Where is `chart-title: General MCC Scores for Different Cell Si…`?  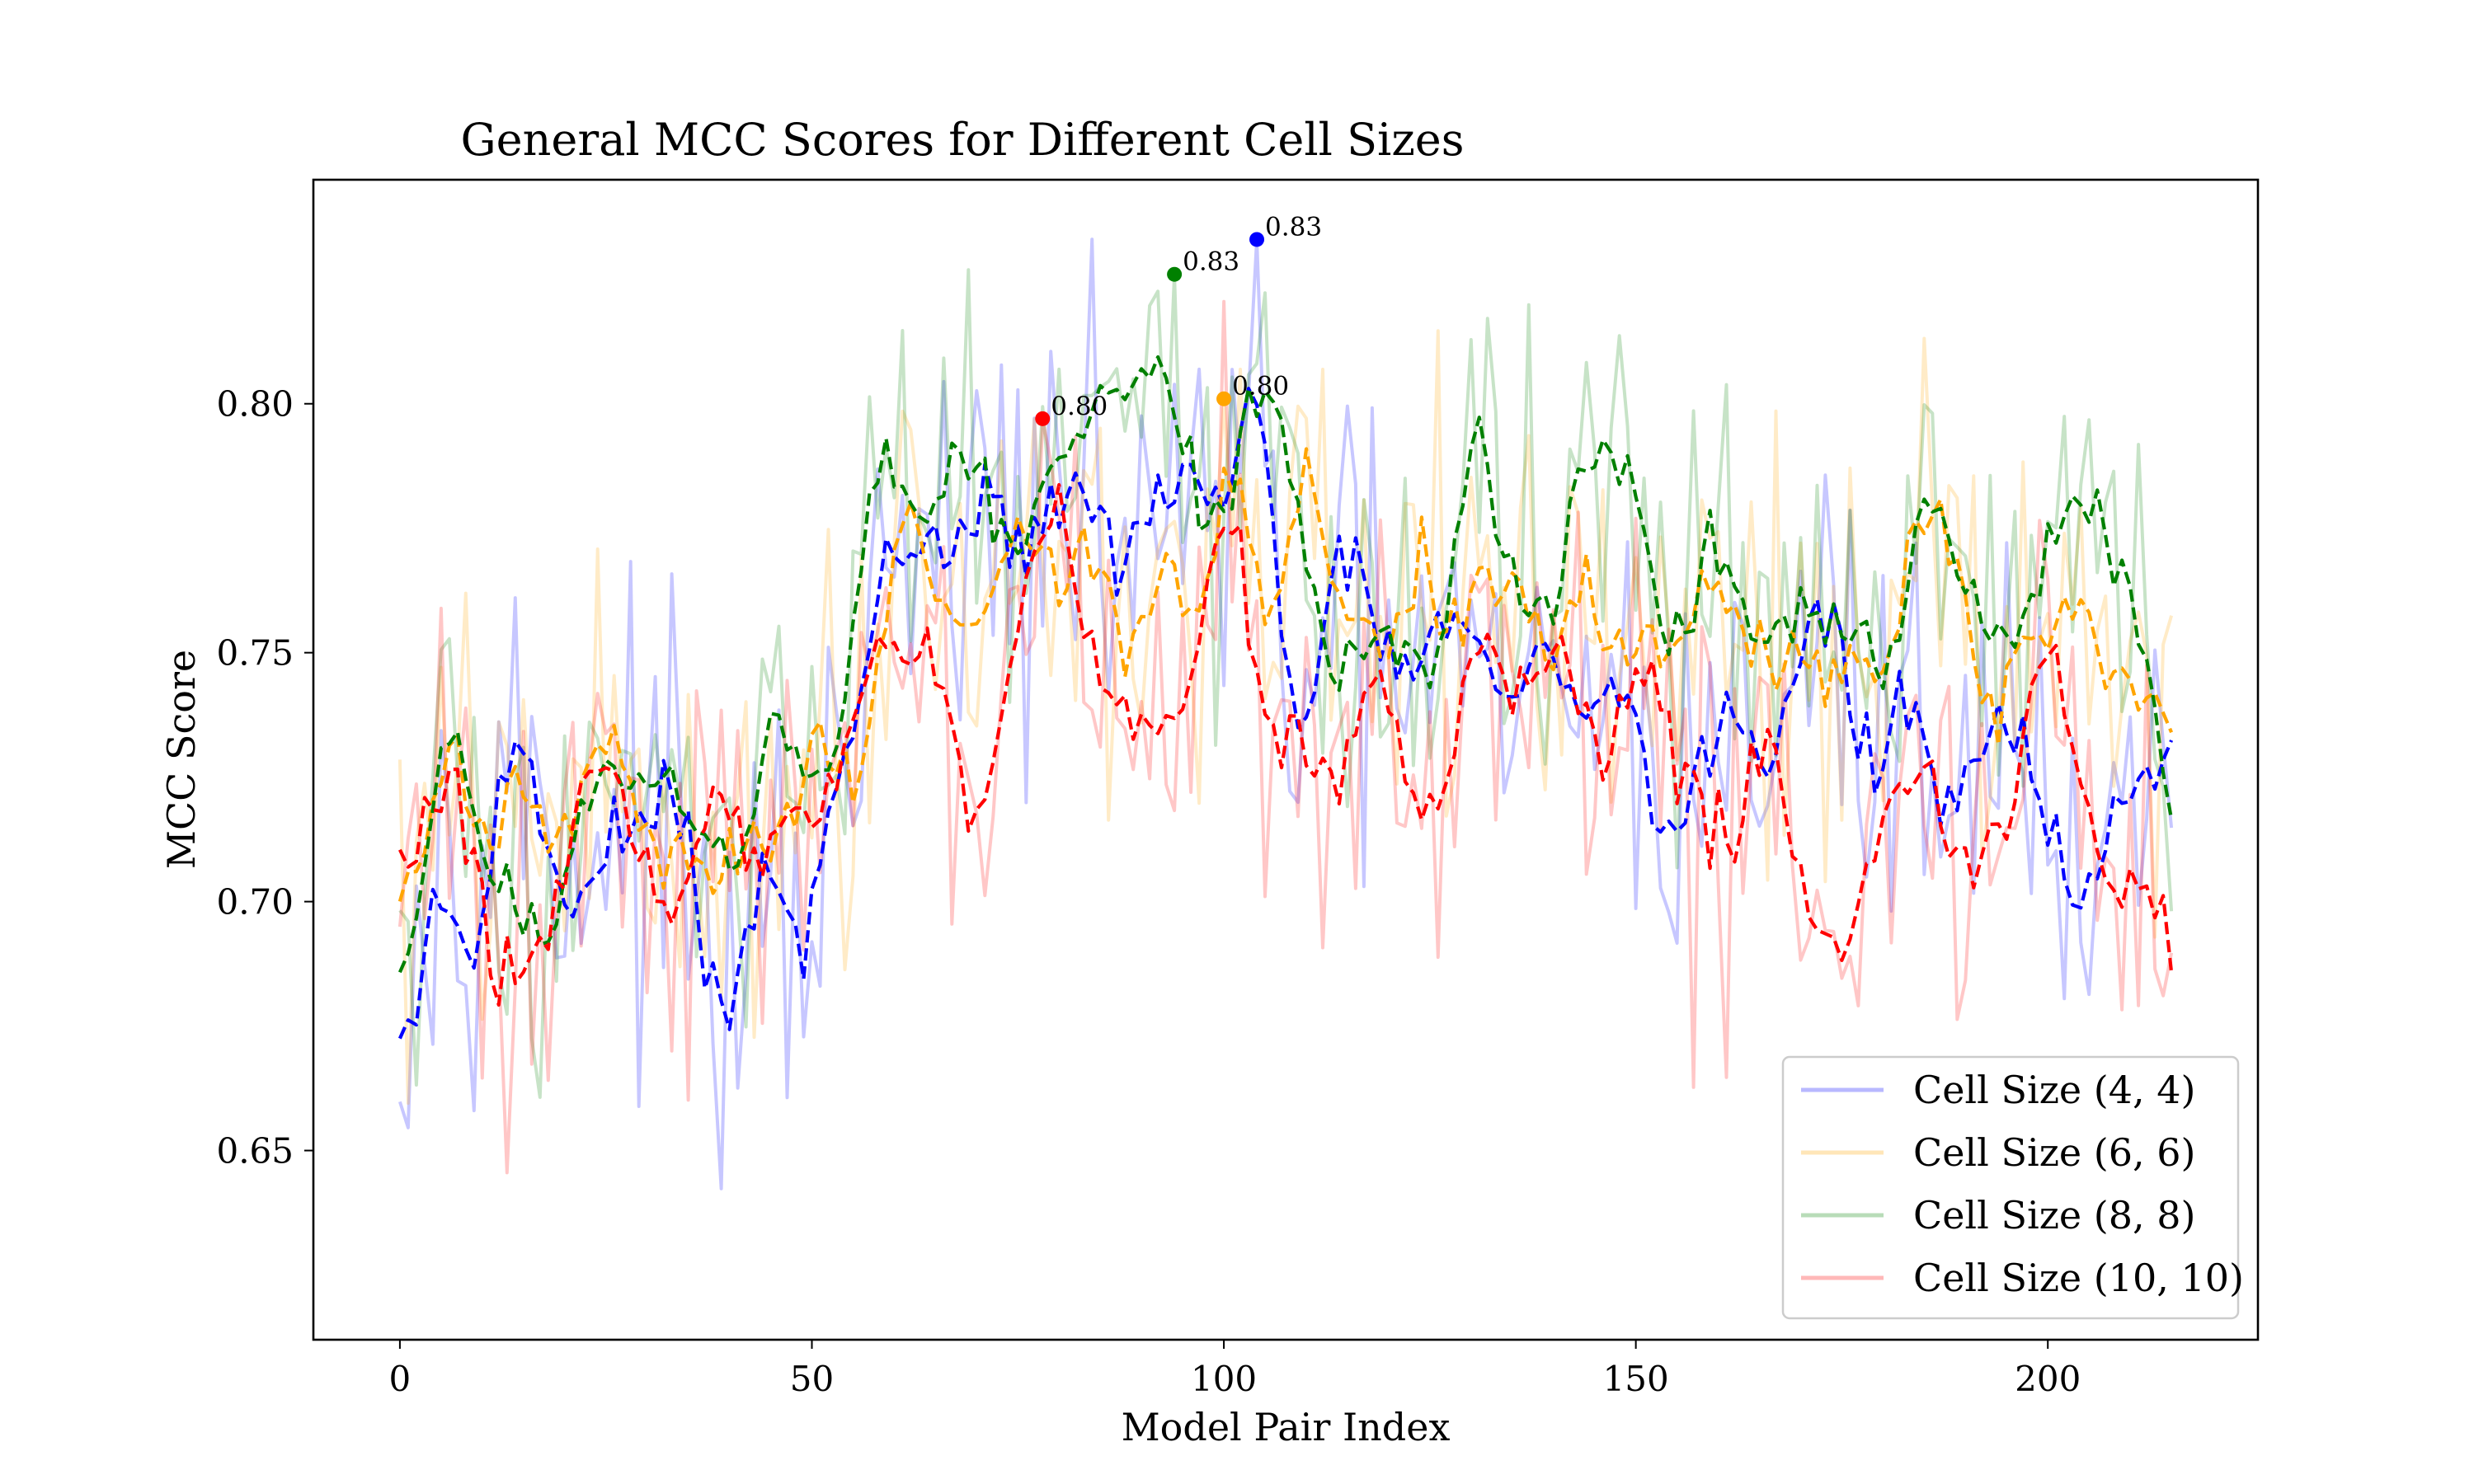
chart-title: General MCC Scores for Different Cell Si… is located at coordinates (963, 140).